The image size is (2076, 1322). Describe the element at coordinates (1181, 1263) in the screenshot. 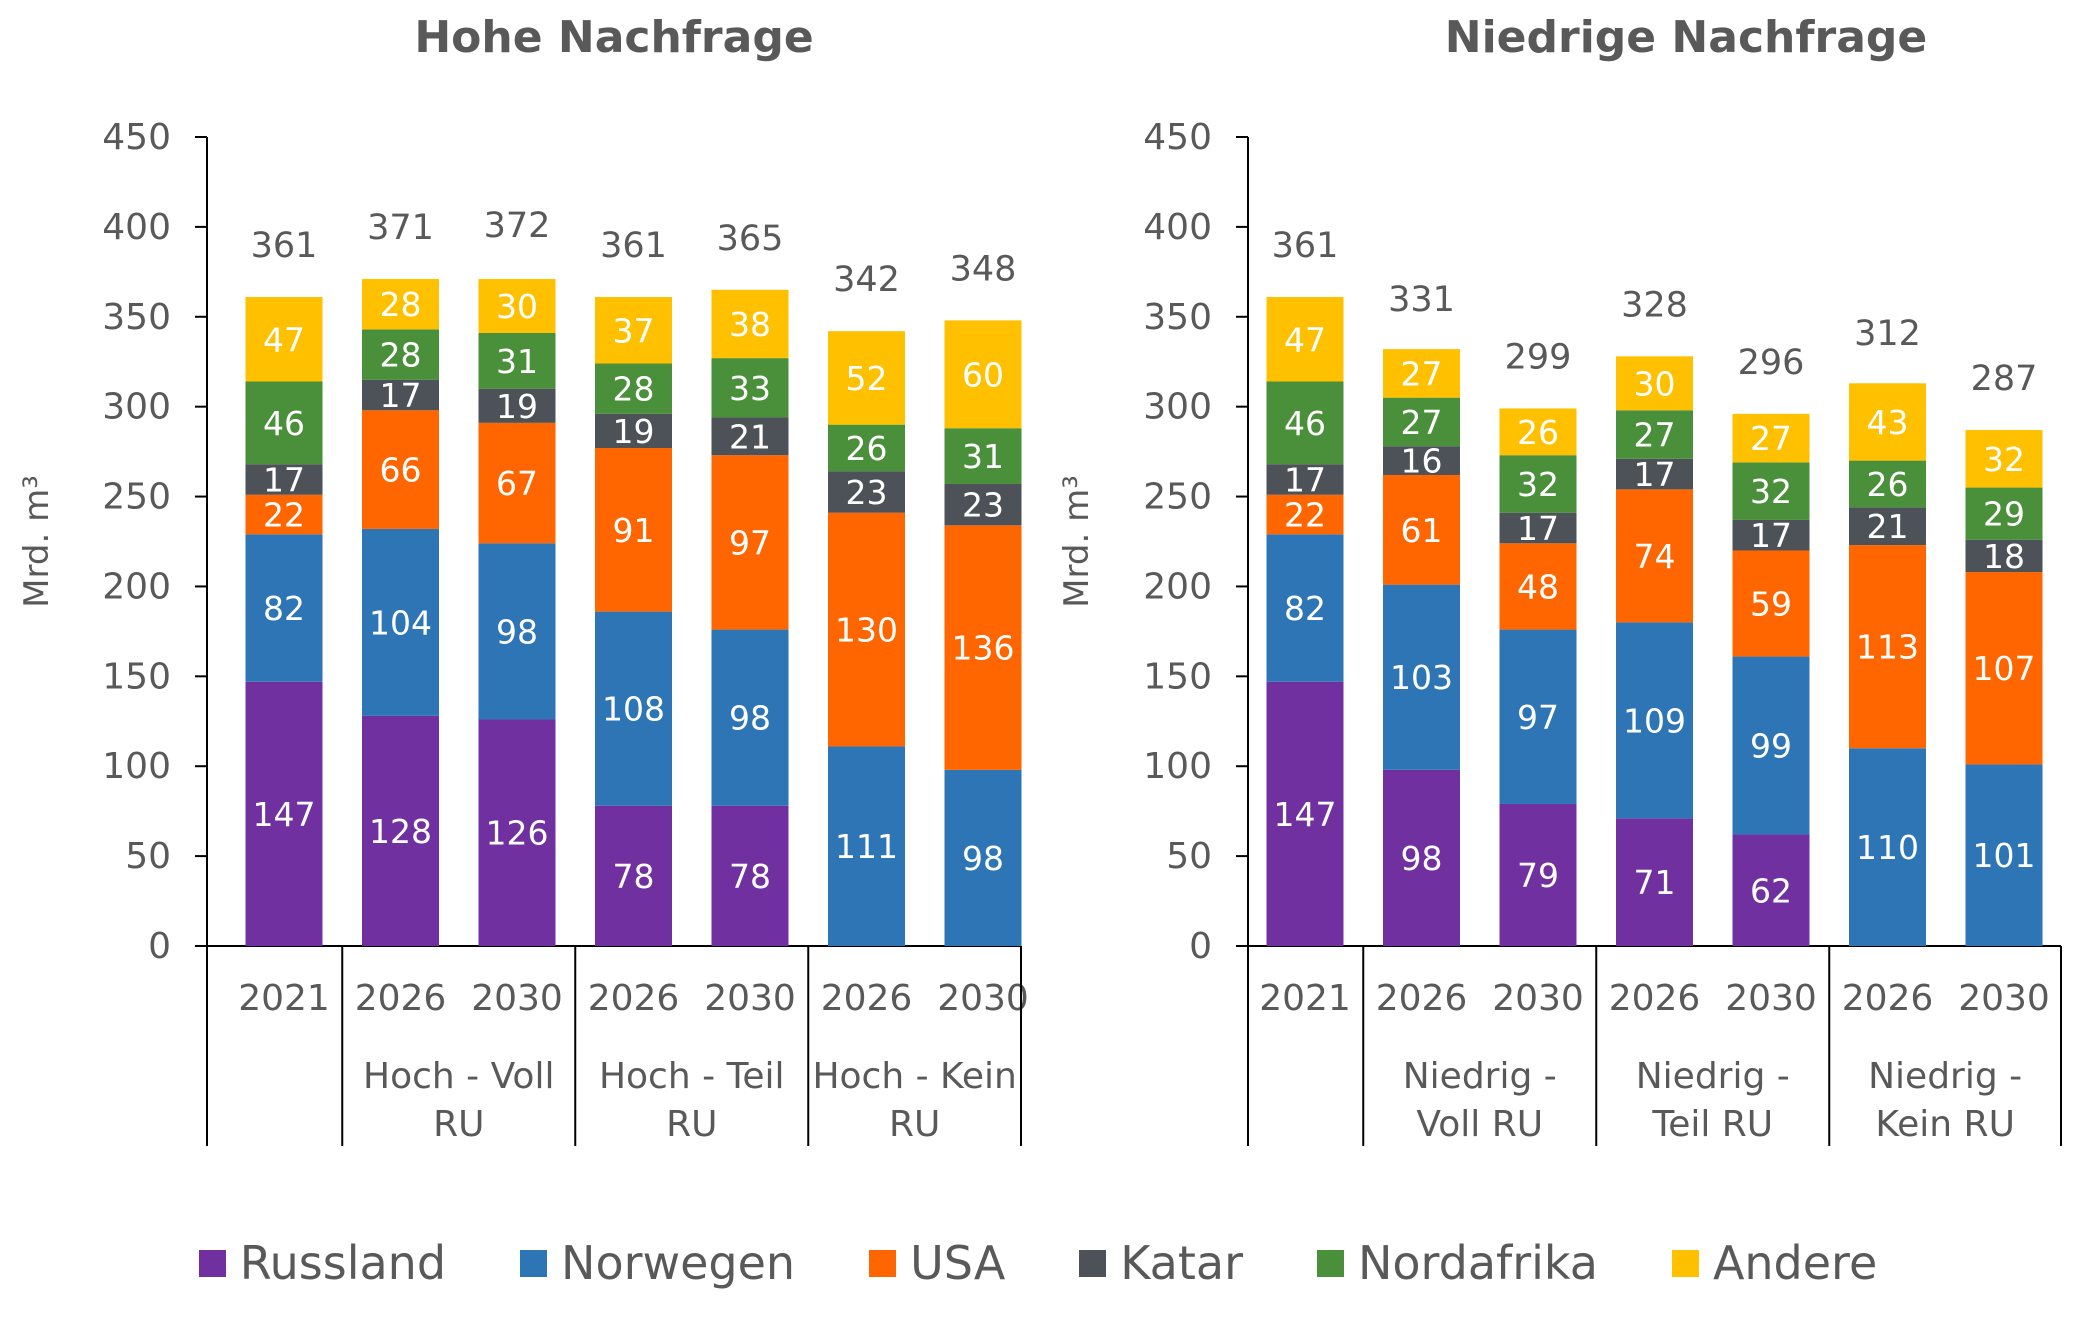

I see `legend-label-katar: Katar` at that location.